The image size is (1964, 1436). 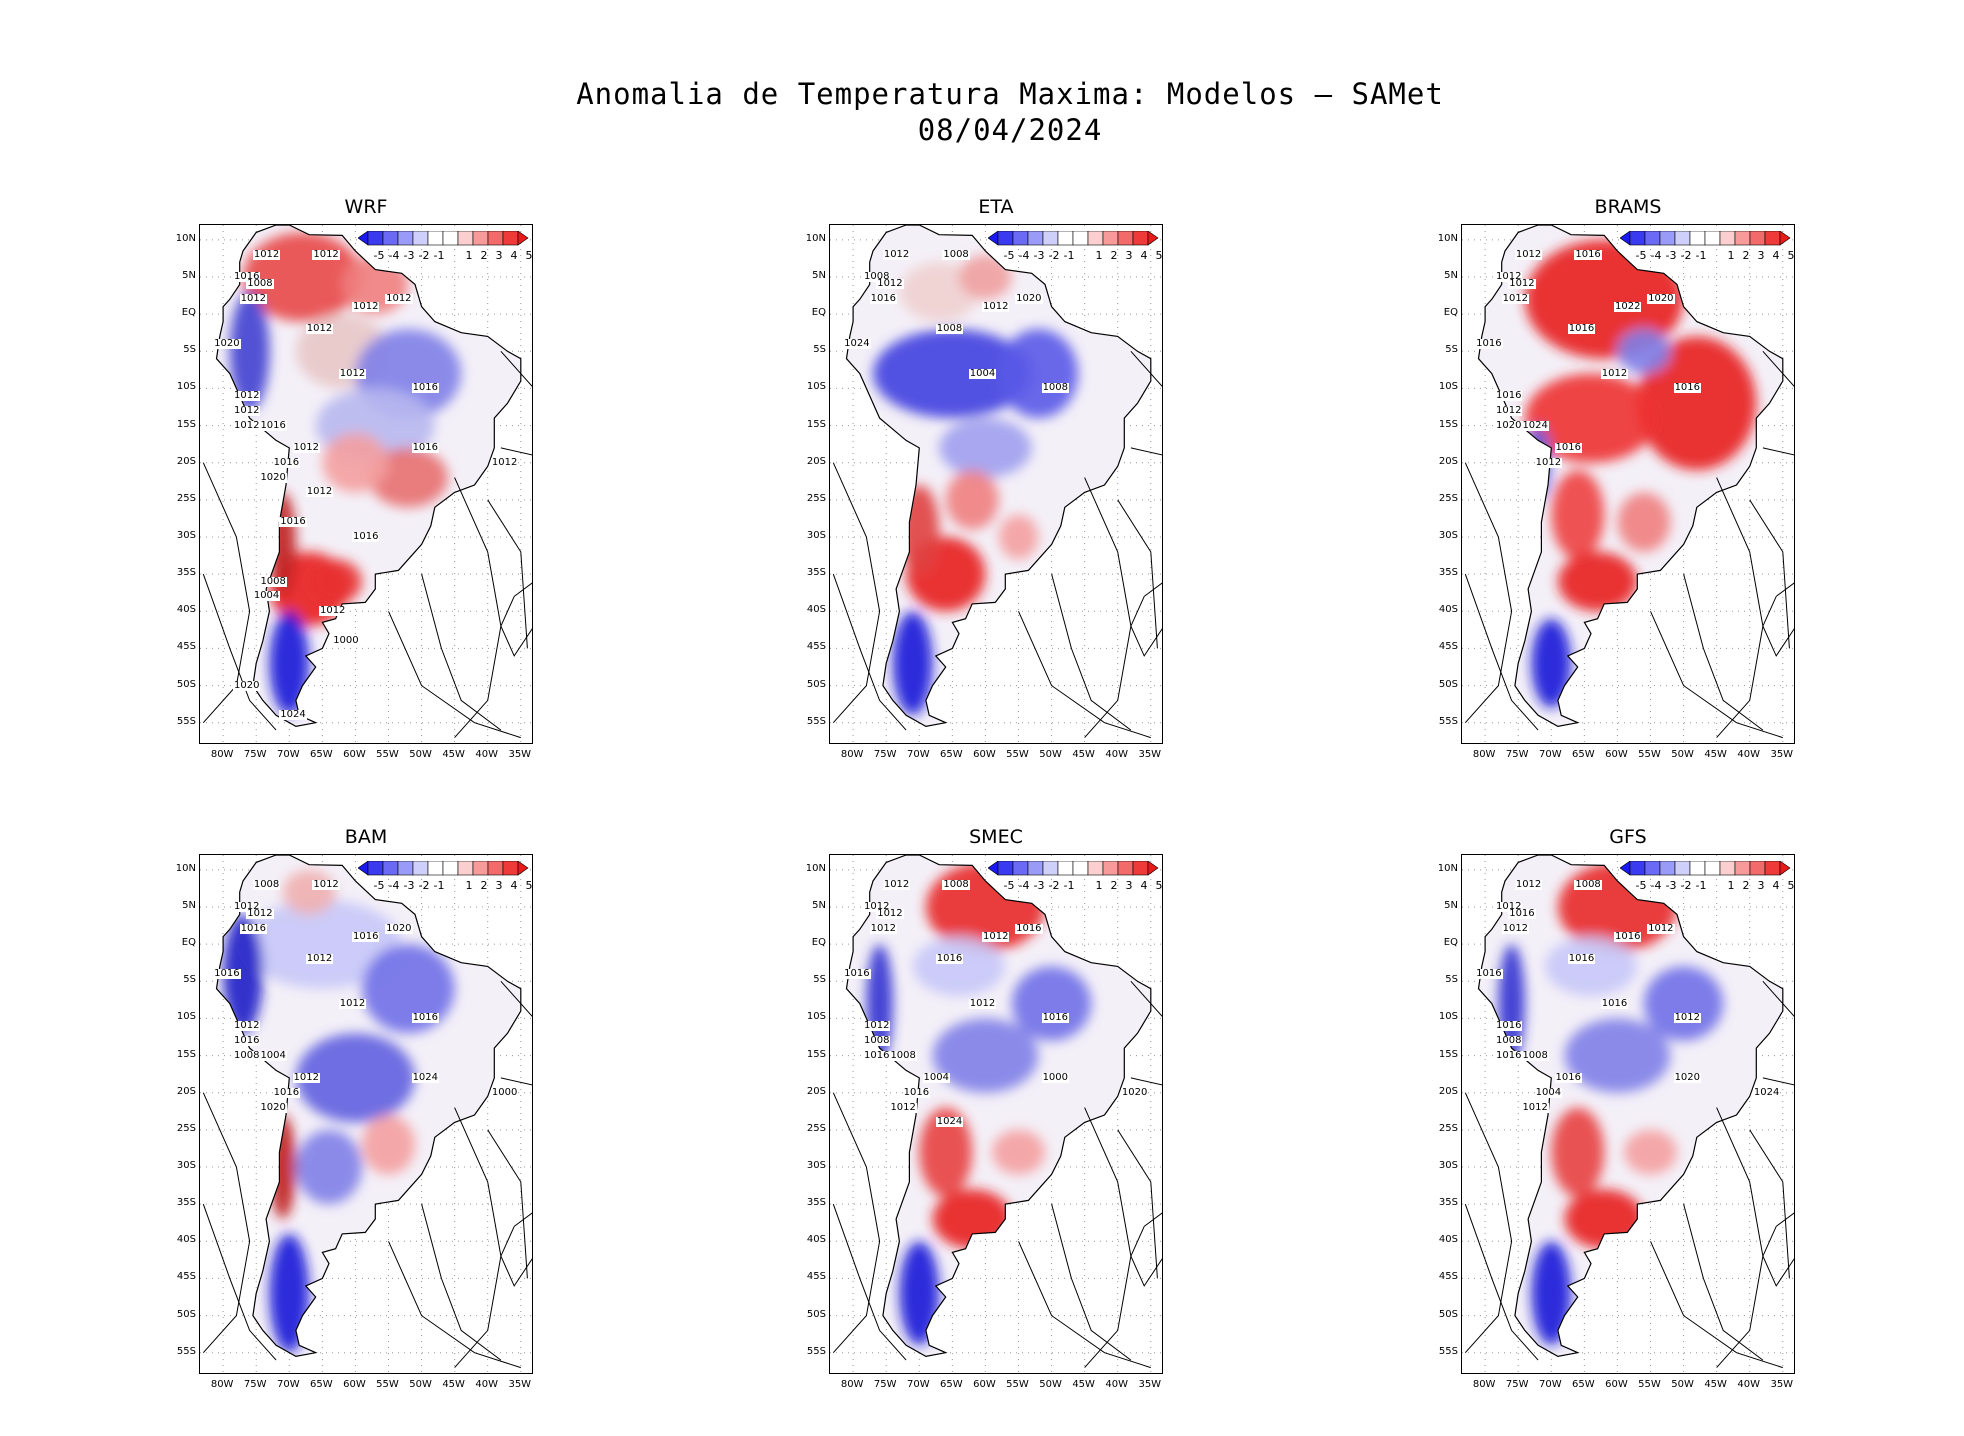 What do you see at coordinates (1508, 425) in the screenshot?
I see `isobar-label: 1020` at bounding box center [1508, 425].